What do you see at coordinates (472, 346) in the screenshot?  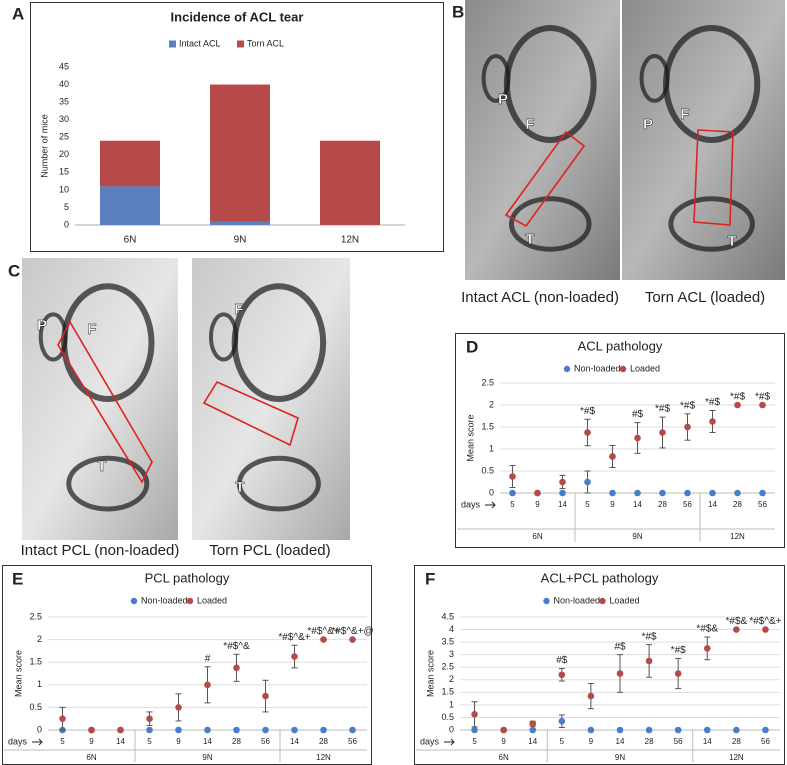 I see `panel-letter: D` at bounding box center [472, 346].